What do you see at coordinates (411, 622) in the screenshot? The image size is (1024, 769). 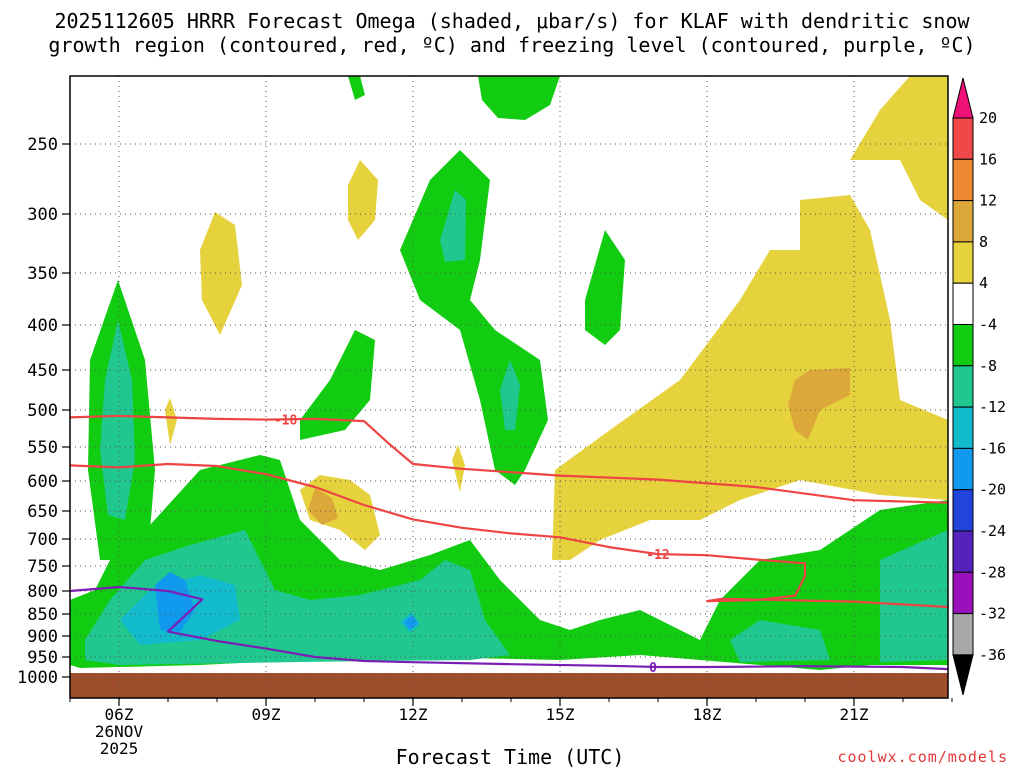 I see `shade-region-dot-blue` at bounding box center [411, 622].